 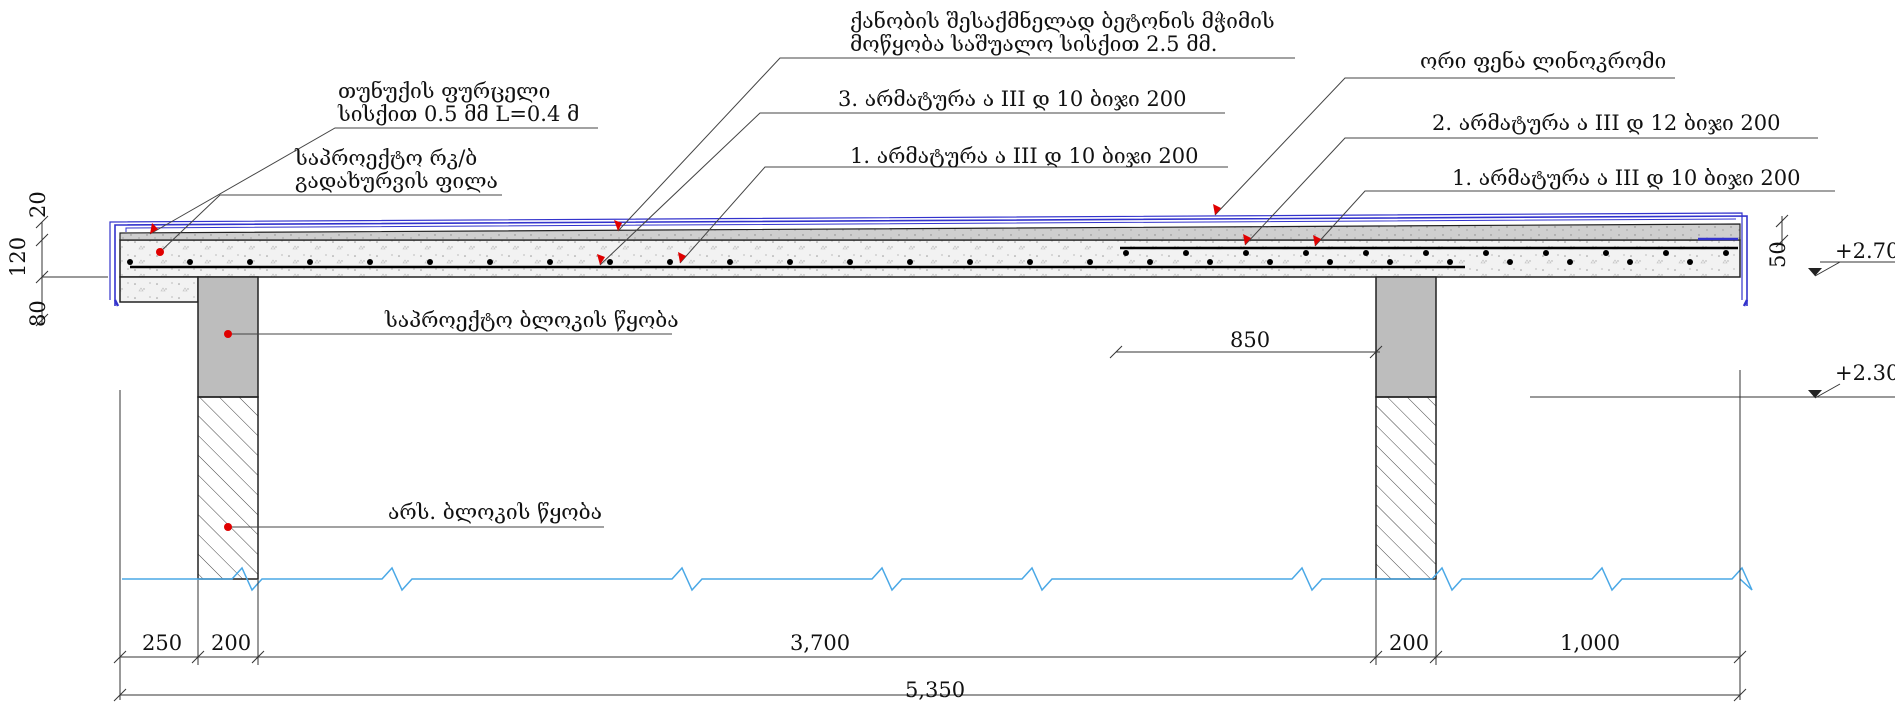 What do you see at coordinates (1543, 61) in the screenshot?
I see `label-membrane: ორი ფენა ლინოკრომი` at bounding box center [1543, 61].